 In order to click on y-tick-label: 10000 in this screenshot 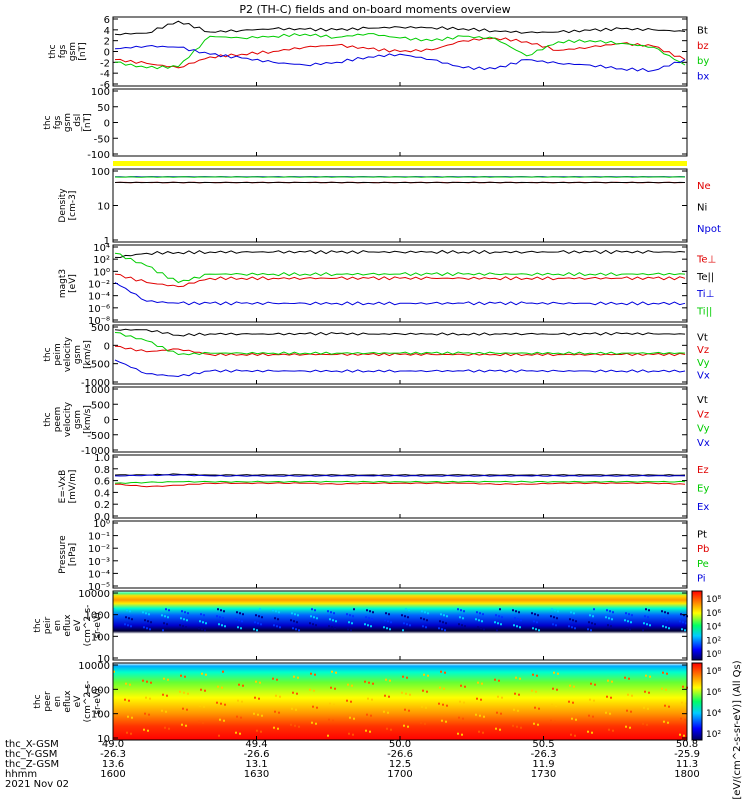, I will do `click(94, 594)`.